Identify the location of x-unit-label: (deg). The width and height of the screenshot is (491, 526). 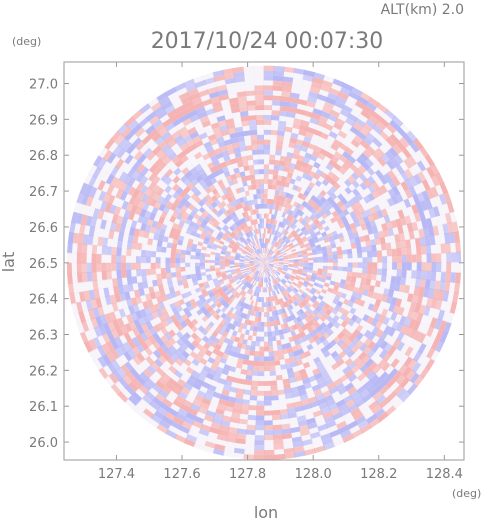
(466, 493).